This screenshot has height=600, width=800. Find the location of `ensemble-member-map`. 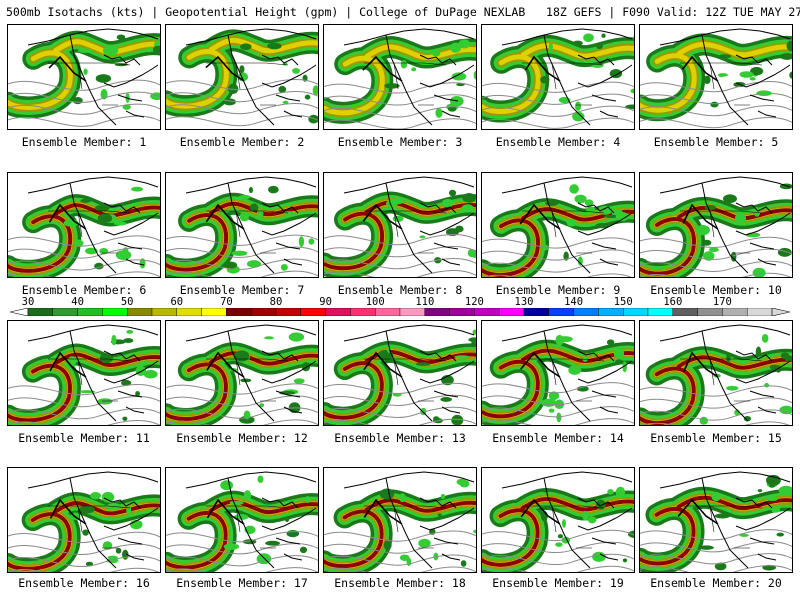

ensemble-member-map is located at coordinates (558, 373).